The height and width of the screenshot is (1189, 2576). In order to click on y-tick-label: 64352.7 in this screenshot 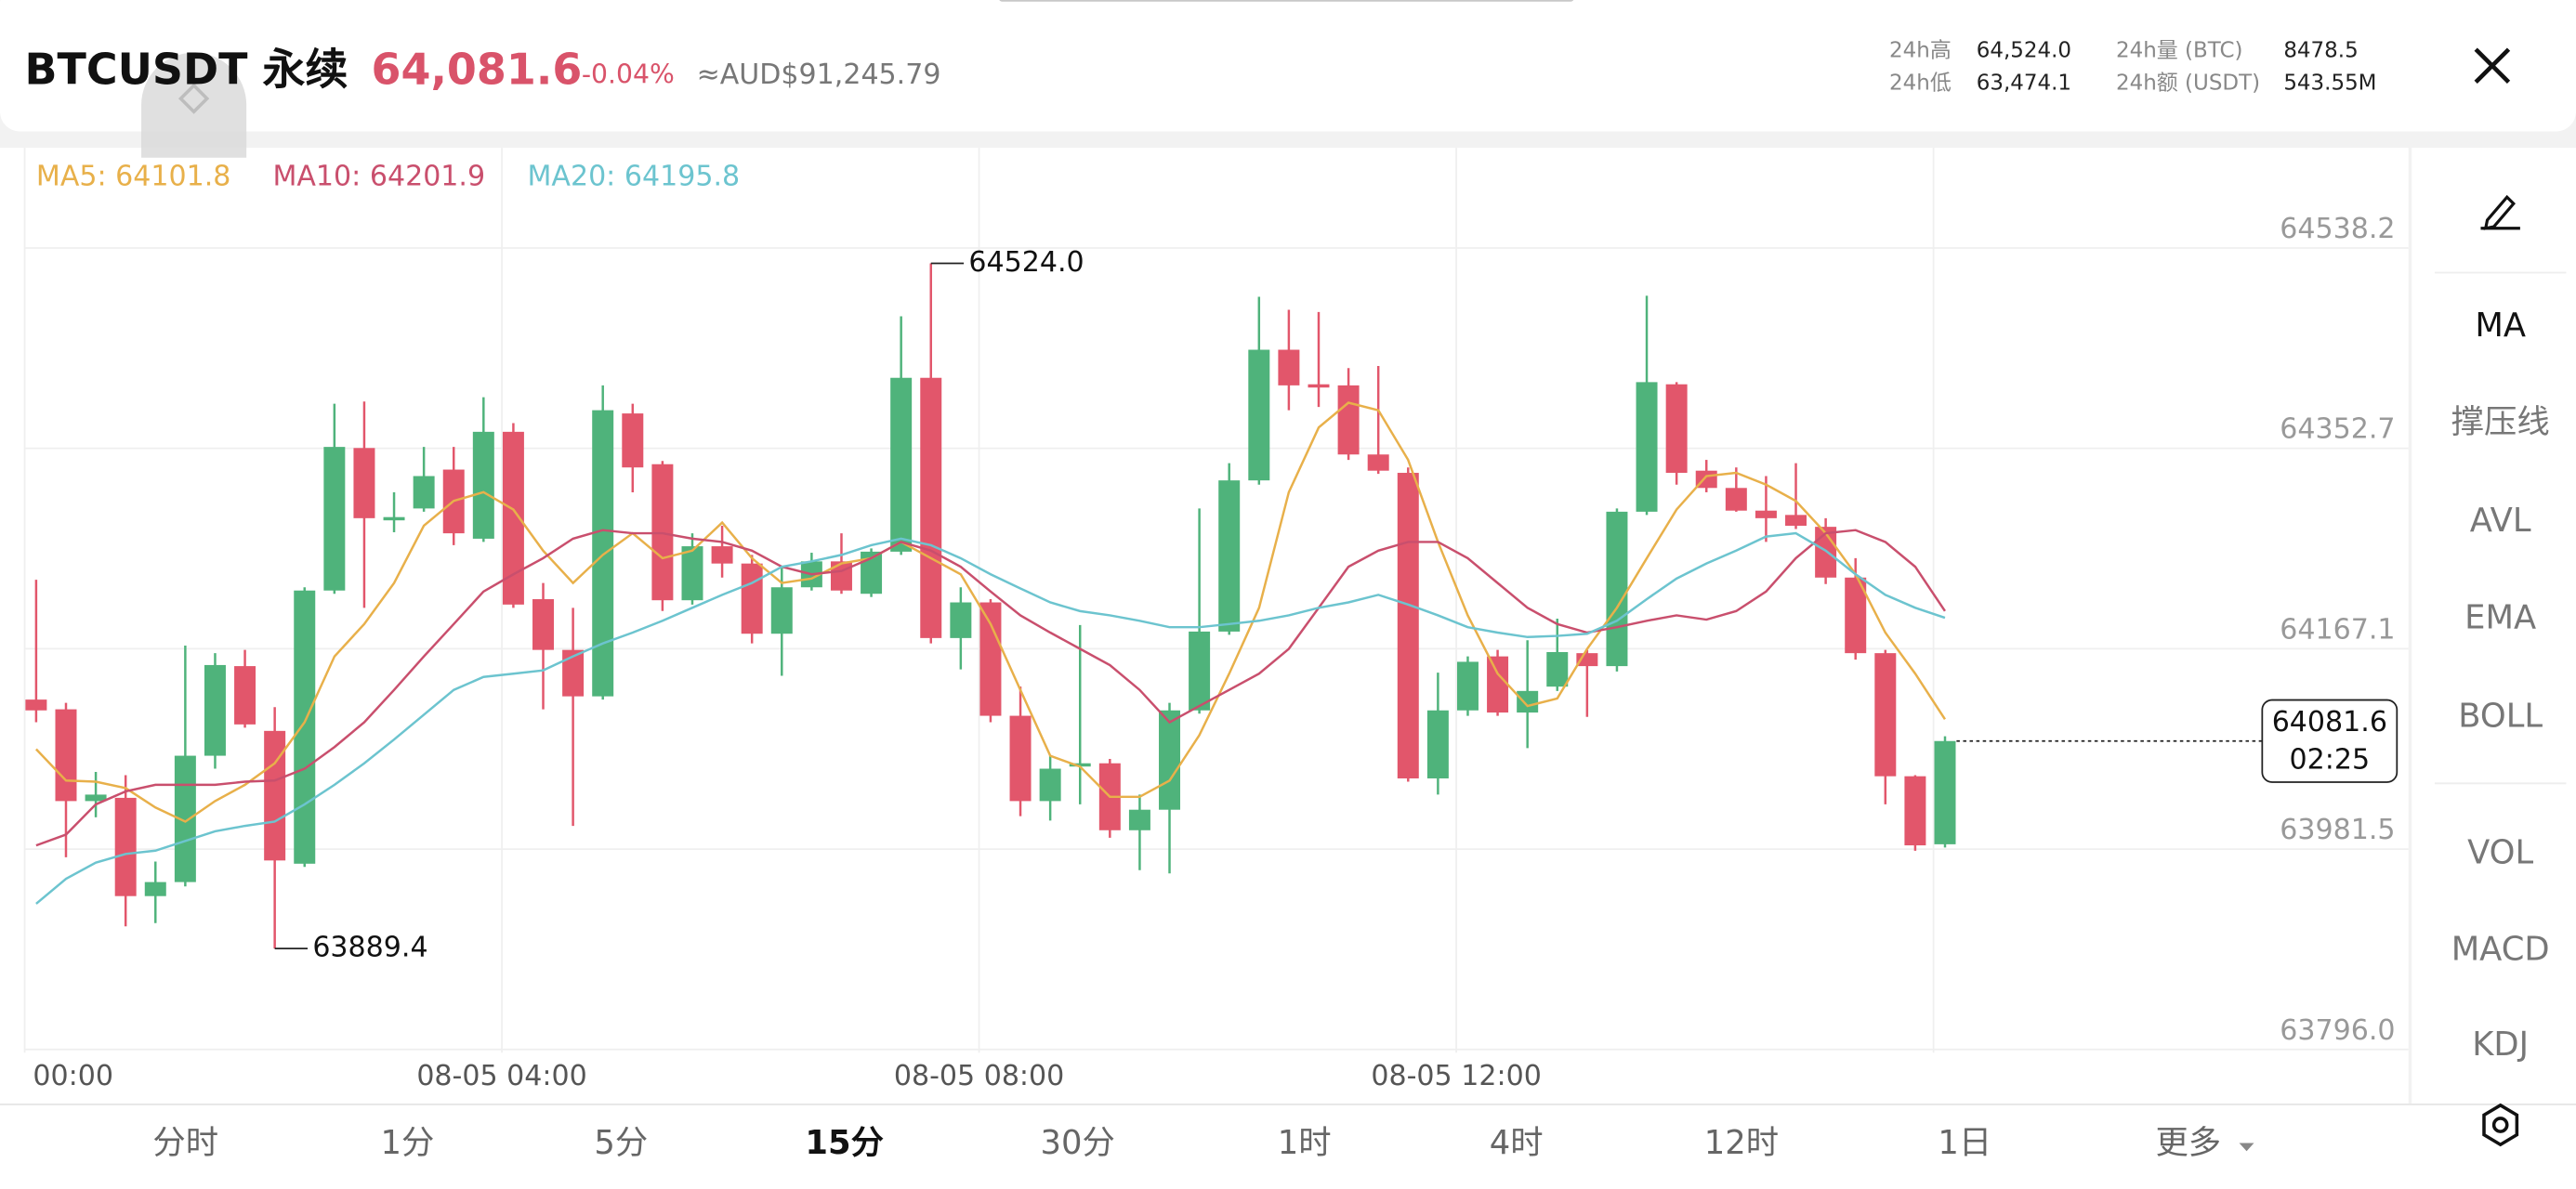, I will do `click(2337, 429)`.